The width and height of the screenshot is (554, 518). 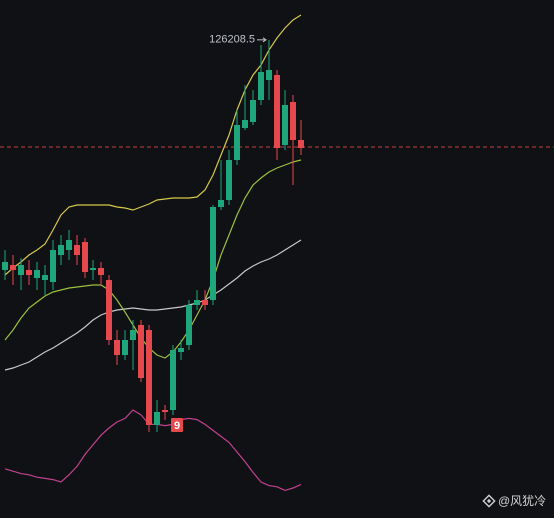 I want to click on count-label: 9, so click(x=177, y=426).